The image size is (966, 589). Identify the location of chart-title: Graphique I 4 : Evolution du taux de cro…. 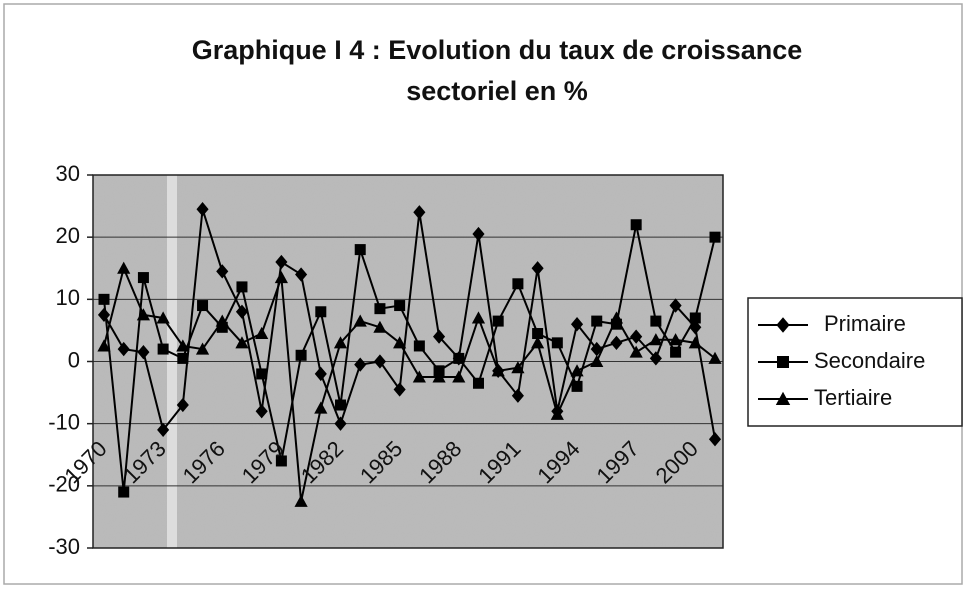
(497, 50).